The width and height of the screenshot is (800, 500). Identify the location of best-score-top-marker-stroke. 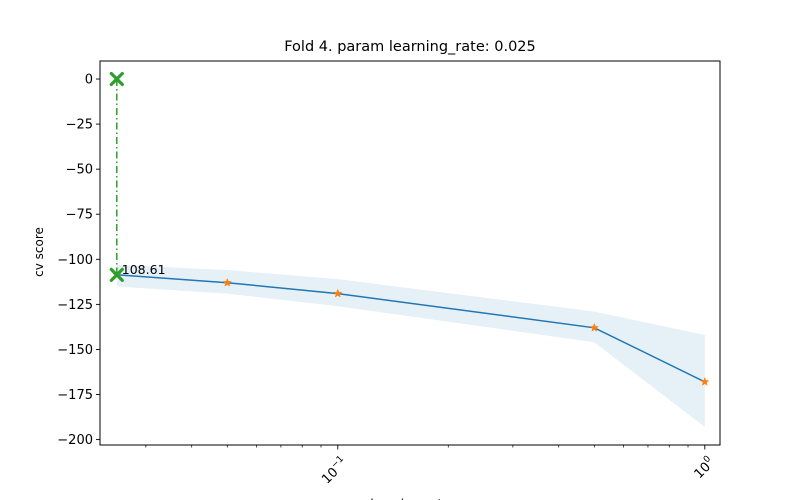
(116, 79).